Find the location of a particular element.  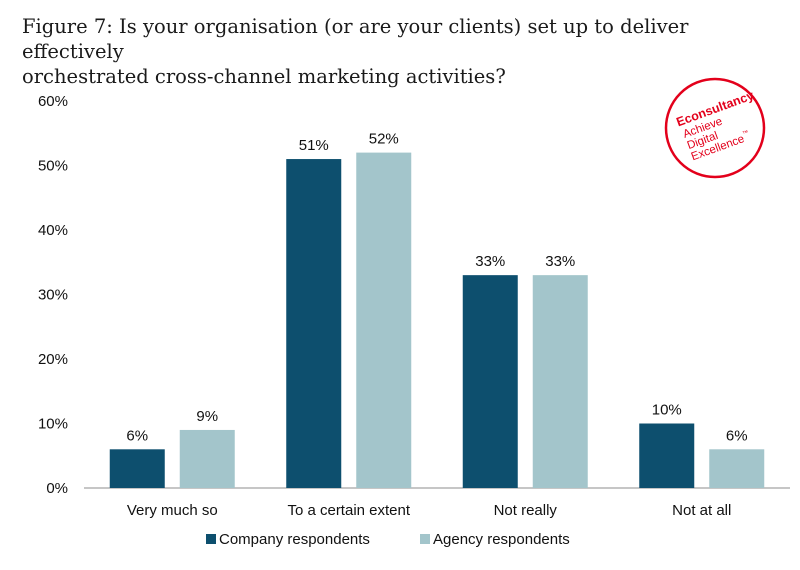

y-tick-label: 60% is located at coordinates (53, 101).